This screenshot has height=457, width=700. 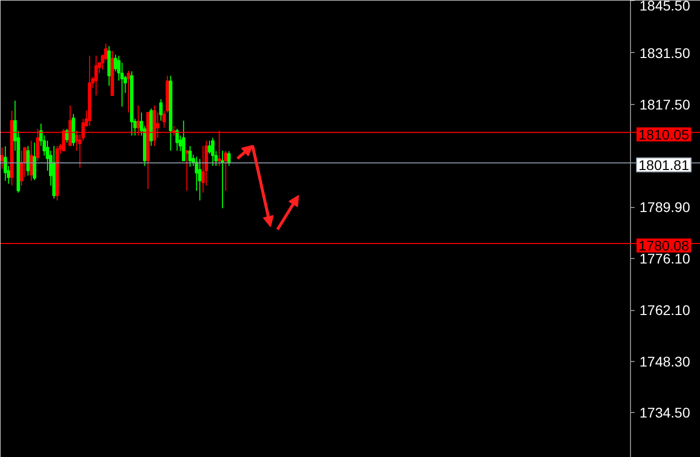 What do you see at coordinates (665, 207) in the screenshot?
I see `y-tick-label: 1789.90` at bounding box center [665, 207].